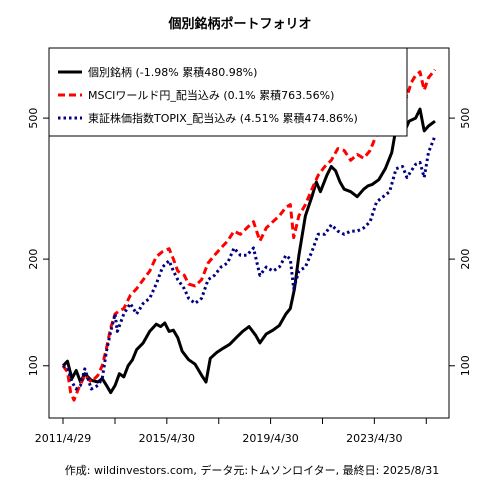  What do you see at coordinates (460, 242) in the screenshot?
I see `y-axis-right: 100 200 500` at bounding box center [460, 242].